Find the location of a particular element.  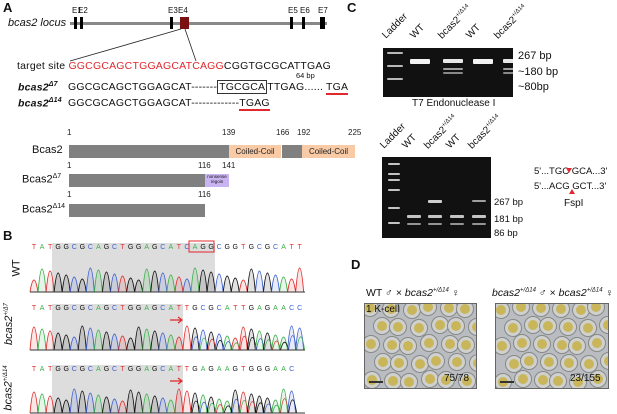

embryo-photo-wt-cross is located at coordinates (420, 346).